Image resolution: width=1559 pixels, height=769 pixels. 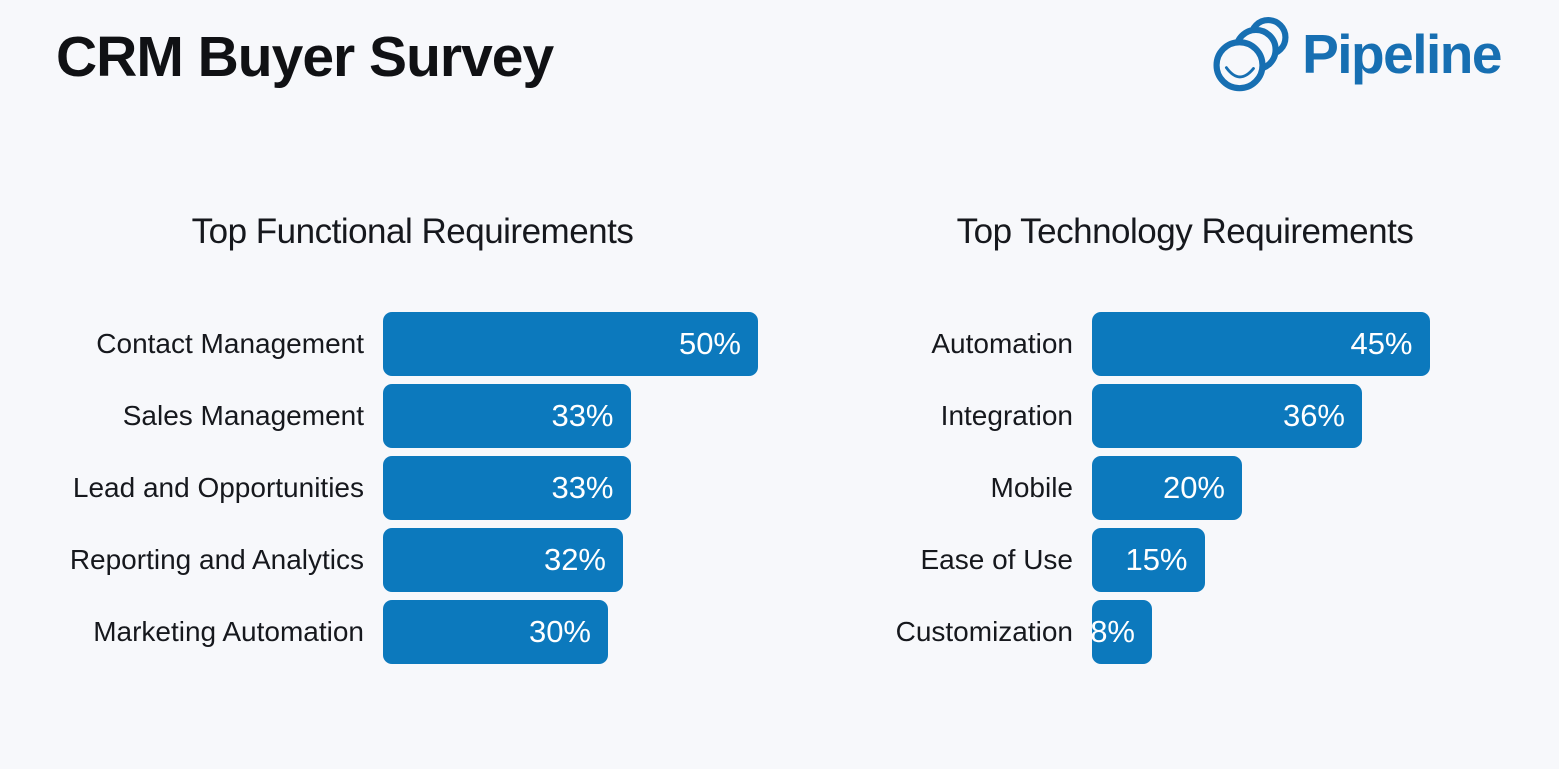 What do you see at coordinates (412, 231) in the screenshot?
I see `chart-title-functional: Top Functional Requirements` at bounding box center [412, 231].